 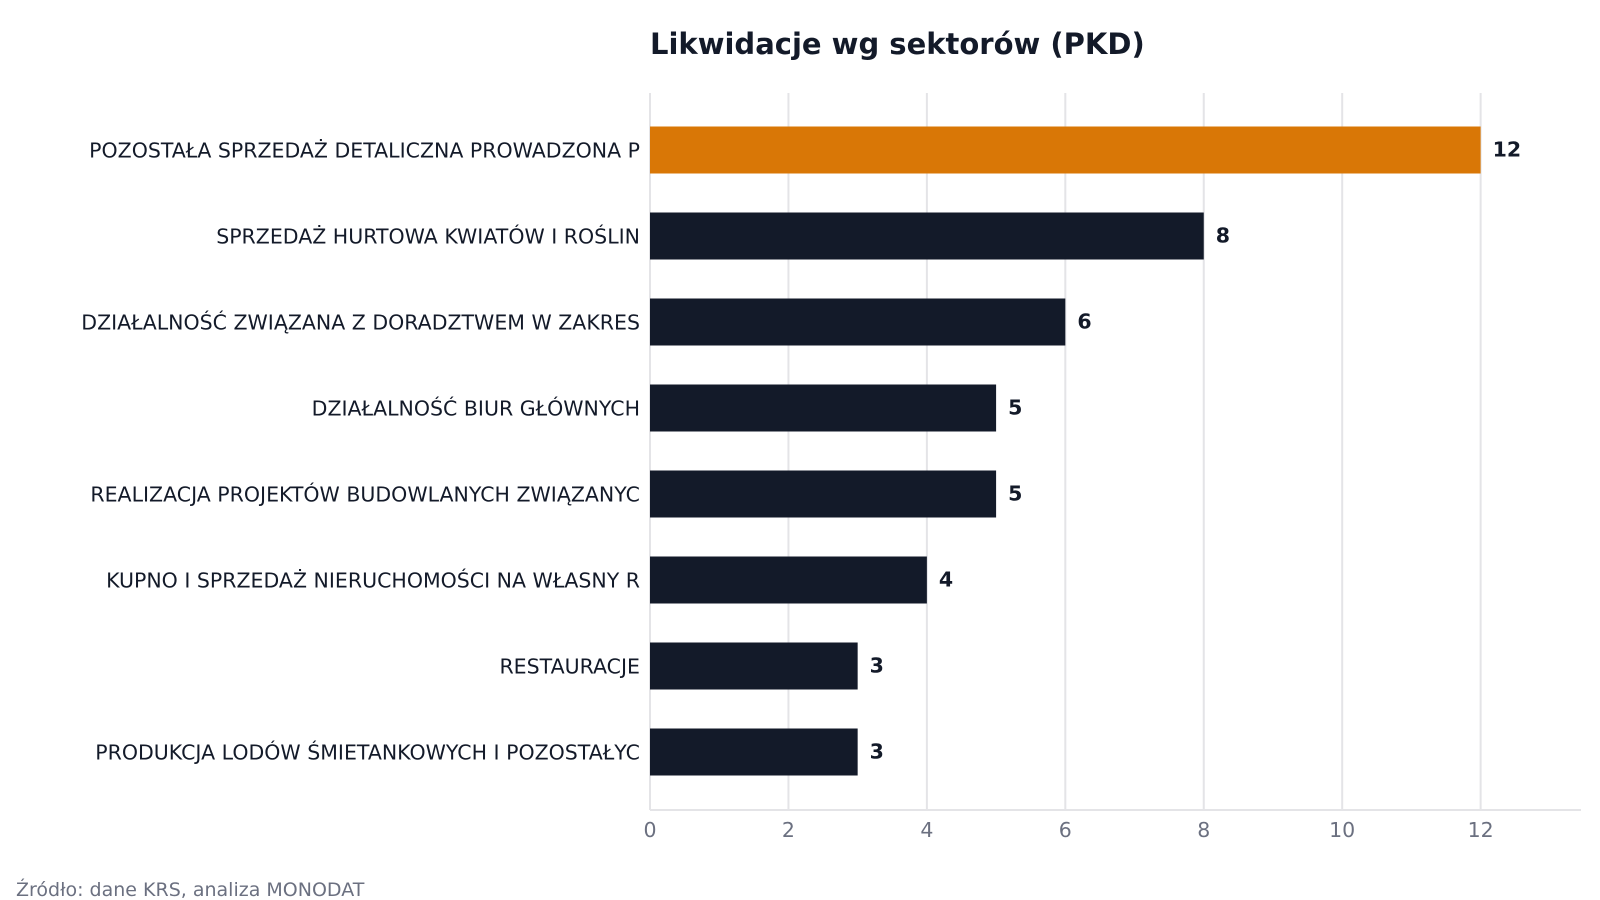 I want to click on x-tick-label: 8, so click(x=1203, y=830).